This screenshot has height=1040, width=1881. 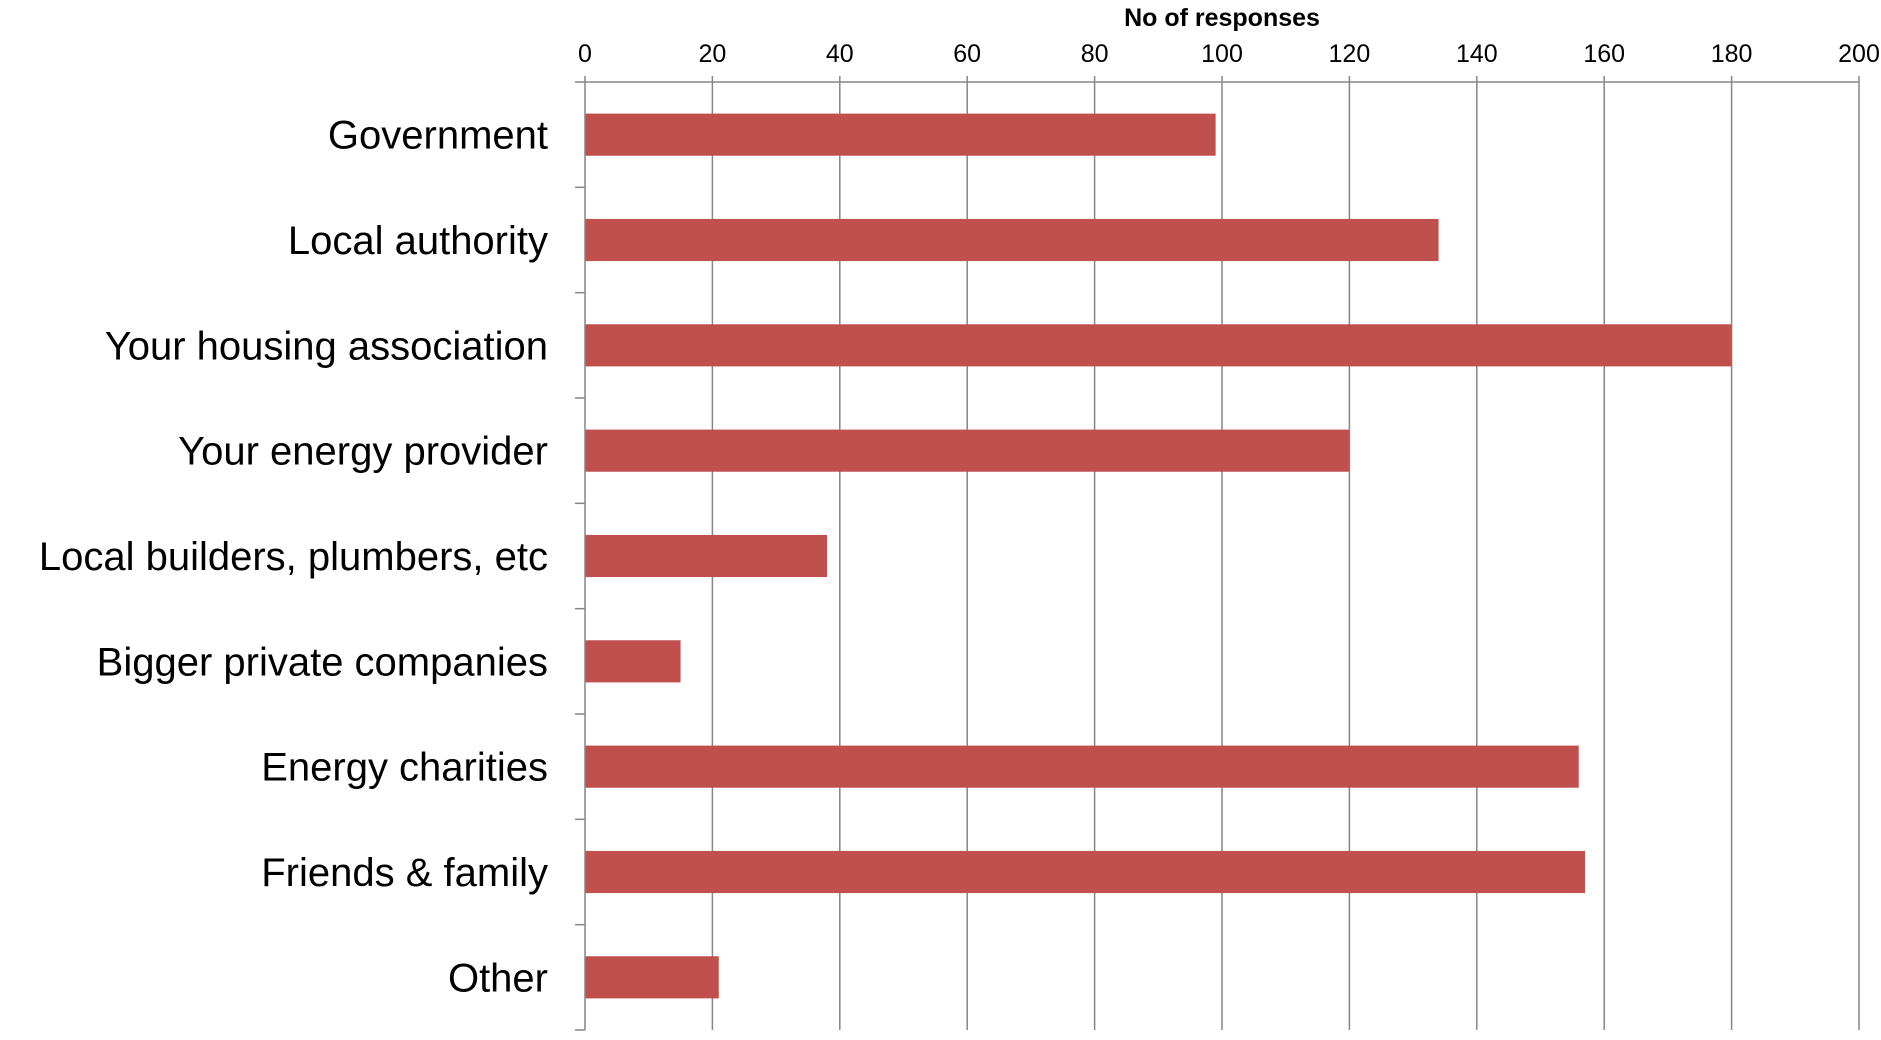 What do you see at coordinates (706, 556) in the screenshot?
I see `bar-local-builders-plumbers-etc` at bounding box center [706, 556].